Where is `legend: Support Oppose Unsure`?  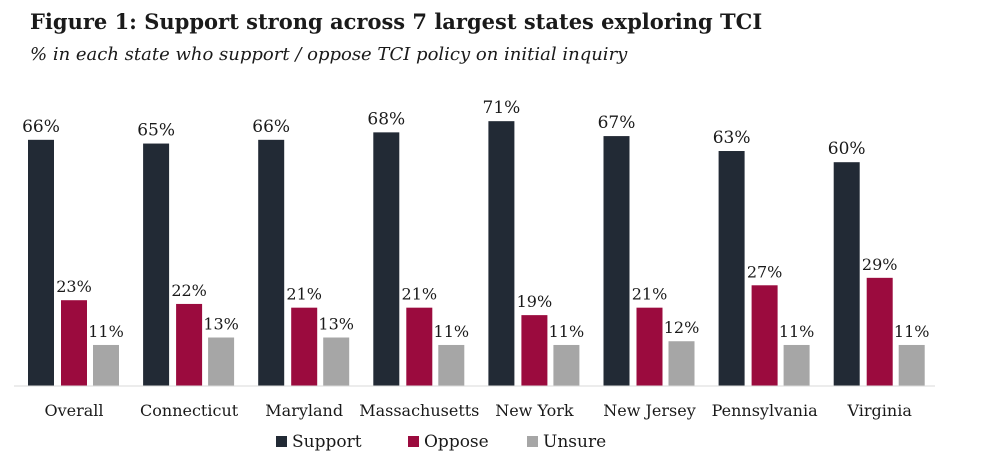 legend: Support Oppose Unsure is located at coordinates (441, 442).